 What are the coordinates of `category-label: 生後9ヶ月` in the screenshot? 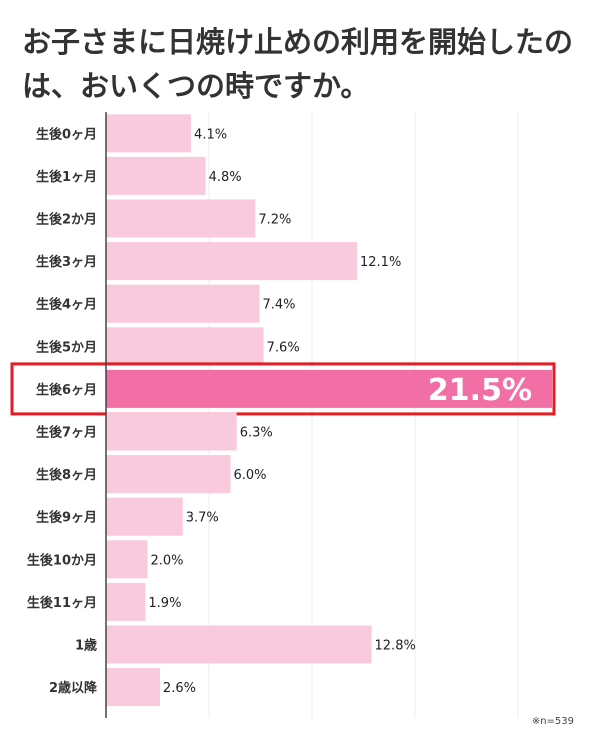 It's located at (66, 518).